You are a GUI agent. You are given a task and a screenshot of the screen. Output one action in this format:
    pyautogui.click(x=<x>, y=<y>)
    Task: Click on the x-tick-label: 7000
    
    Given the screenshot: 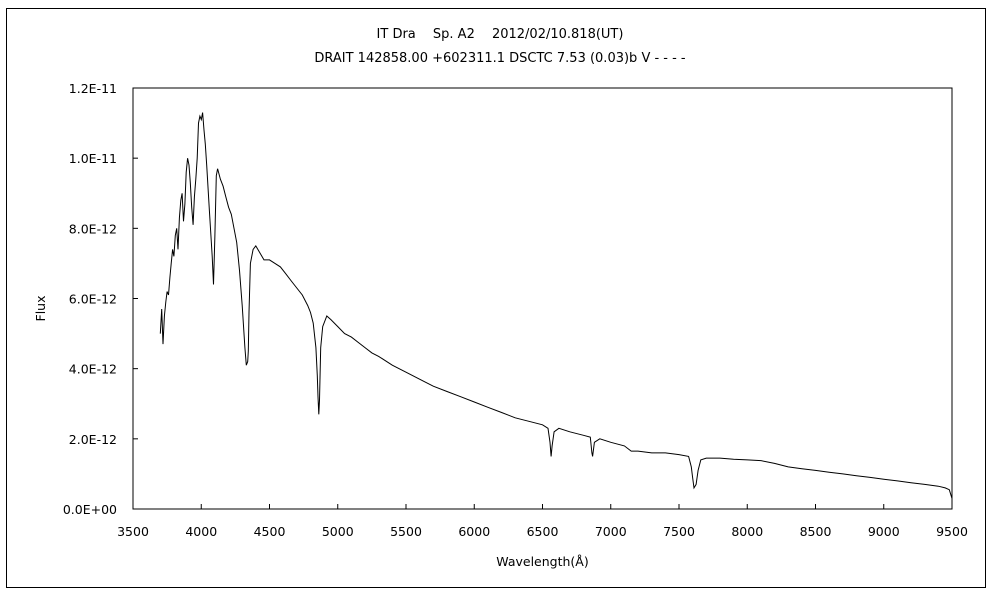 What is the action you would take?
    pyautogui.click(x=611, y=531)
    